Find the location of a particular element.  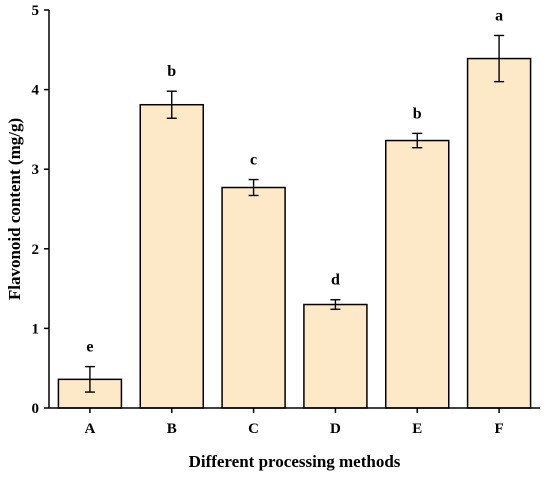

x-tick-label-D: D is located at coordinates (335, 429).